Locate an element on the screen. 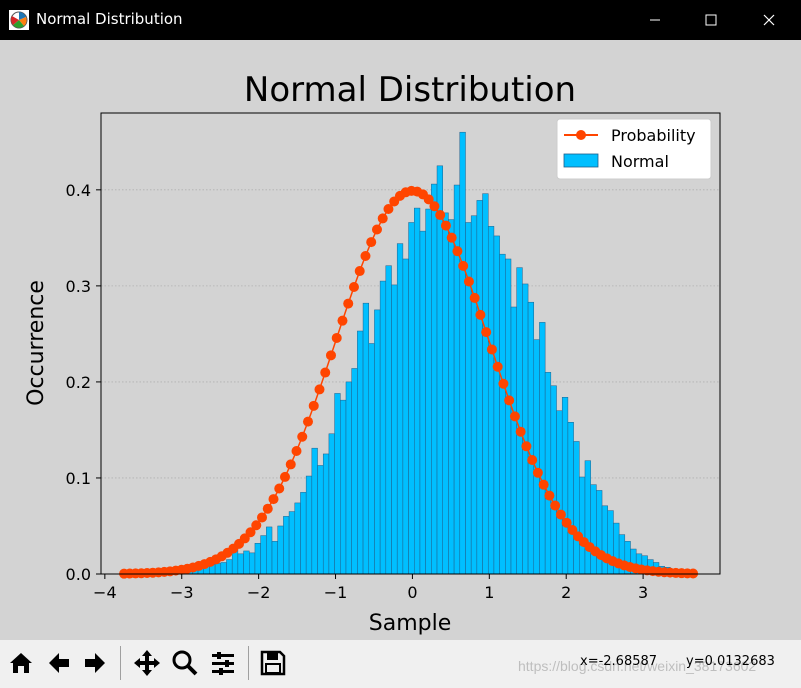  x-tick-label: 0 is located at coordinates (412, 592).